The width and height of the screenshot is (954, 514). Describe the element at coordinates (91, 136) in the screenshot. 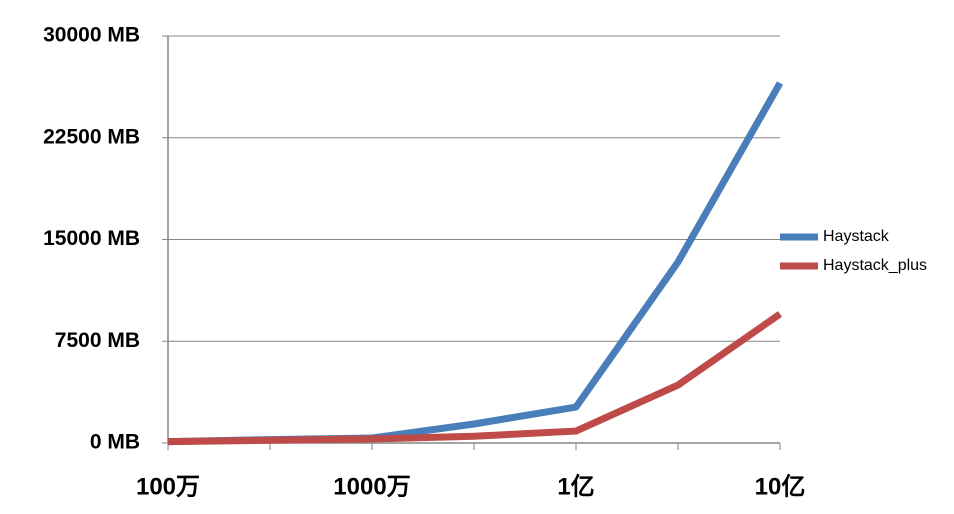

I see `y-tick-label: 22500 MB` at that location.